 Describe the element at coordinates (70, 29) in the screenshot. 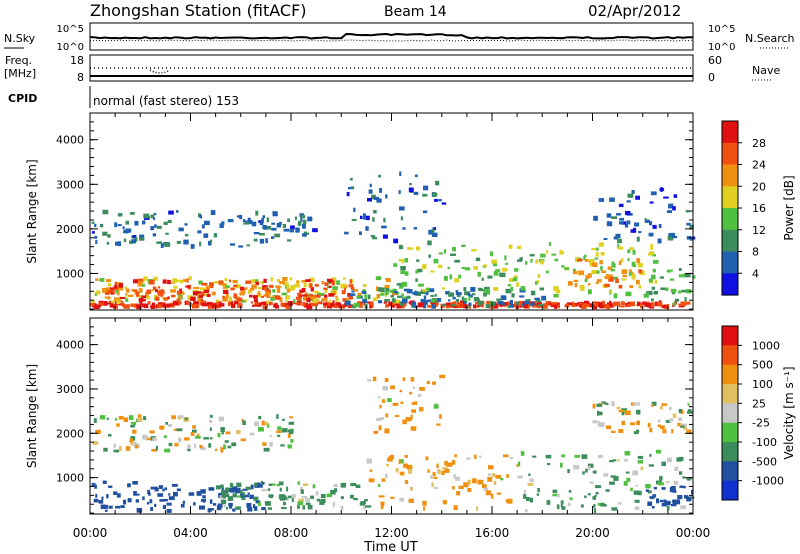

I see `nsky-tick-top: 10^5` at that location.